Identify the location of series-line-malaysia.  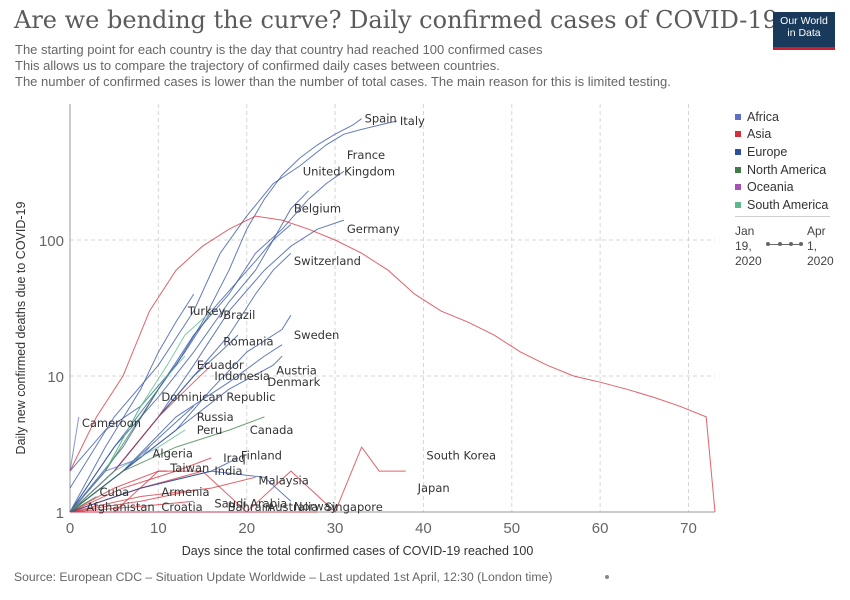
(162, 494).